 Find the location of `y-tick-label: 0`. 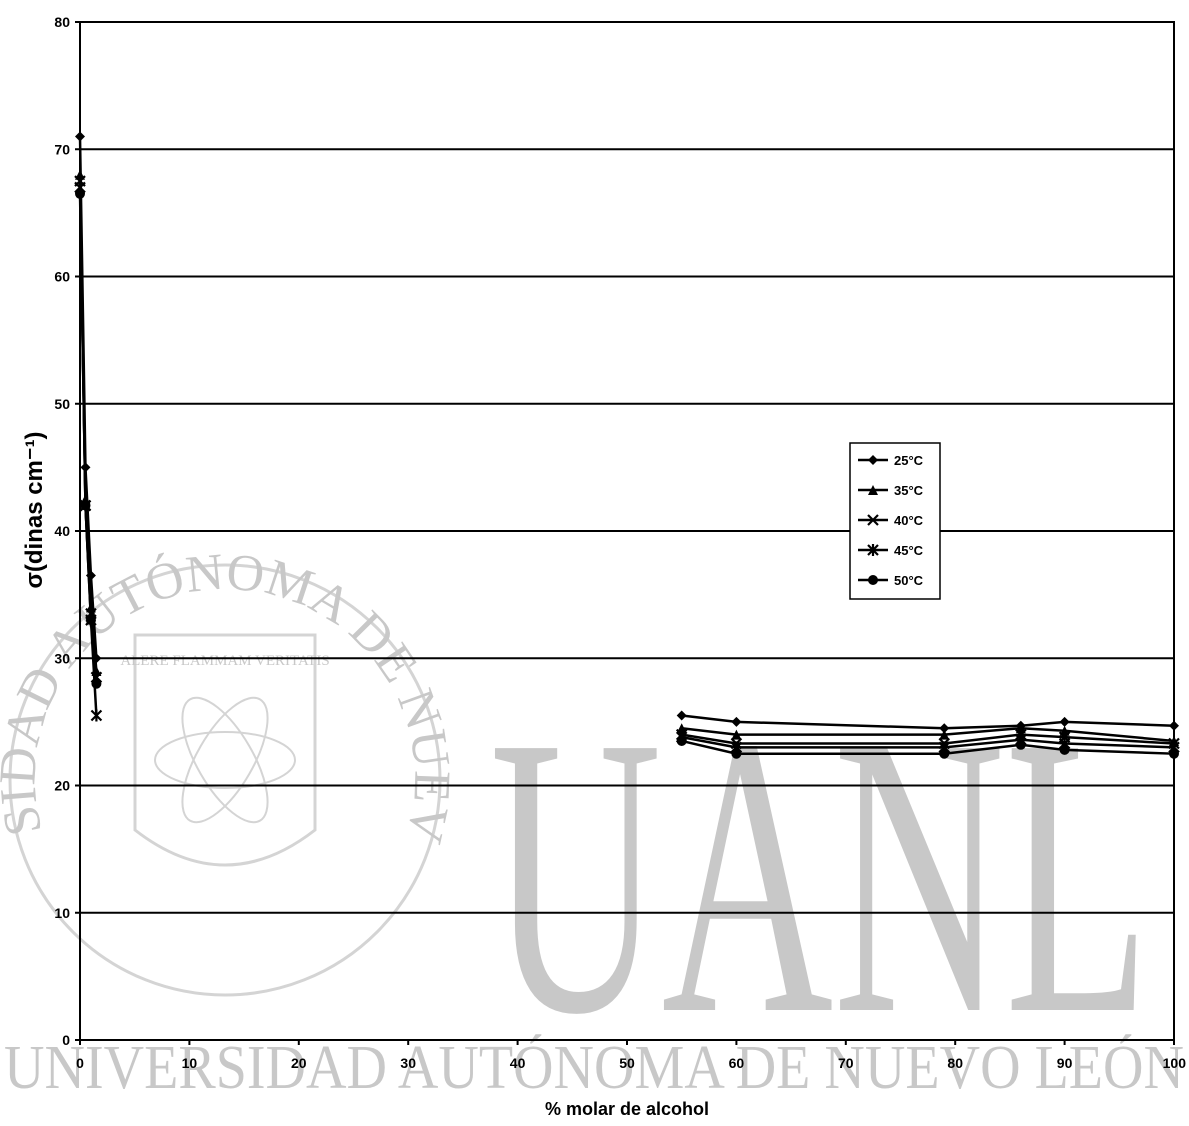

y-tick-label: 0 is located at coordinates (66, 1040).